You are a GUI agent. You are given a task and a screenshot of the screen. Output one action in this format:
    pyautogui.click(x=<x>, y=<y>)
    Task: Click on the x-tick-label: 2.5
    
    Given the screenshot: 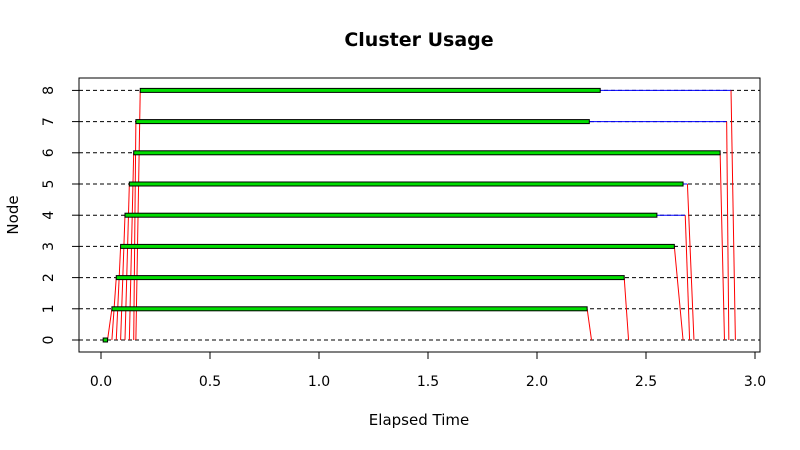 What is the action you would take?
    pyautogui.click(x=646, y=382)
    